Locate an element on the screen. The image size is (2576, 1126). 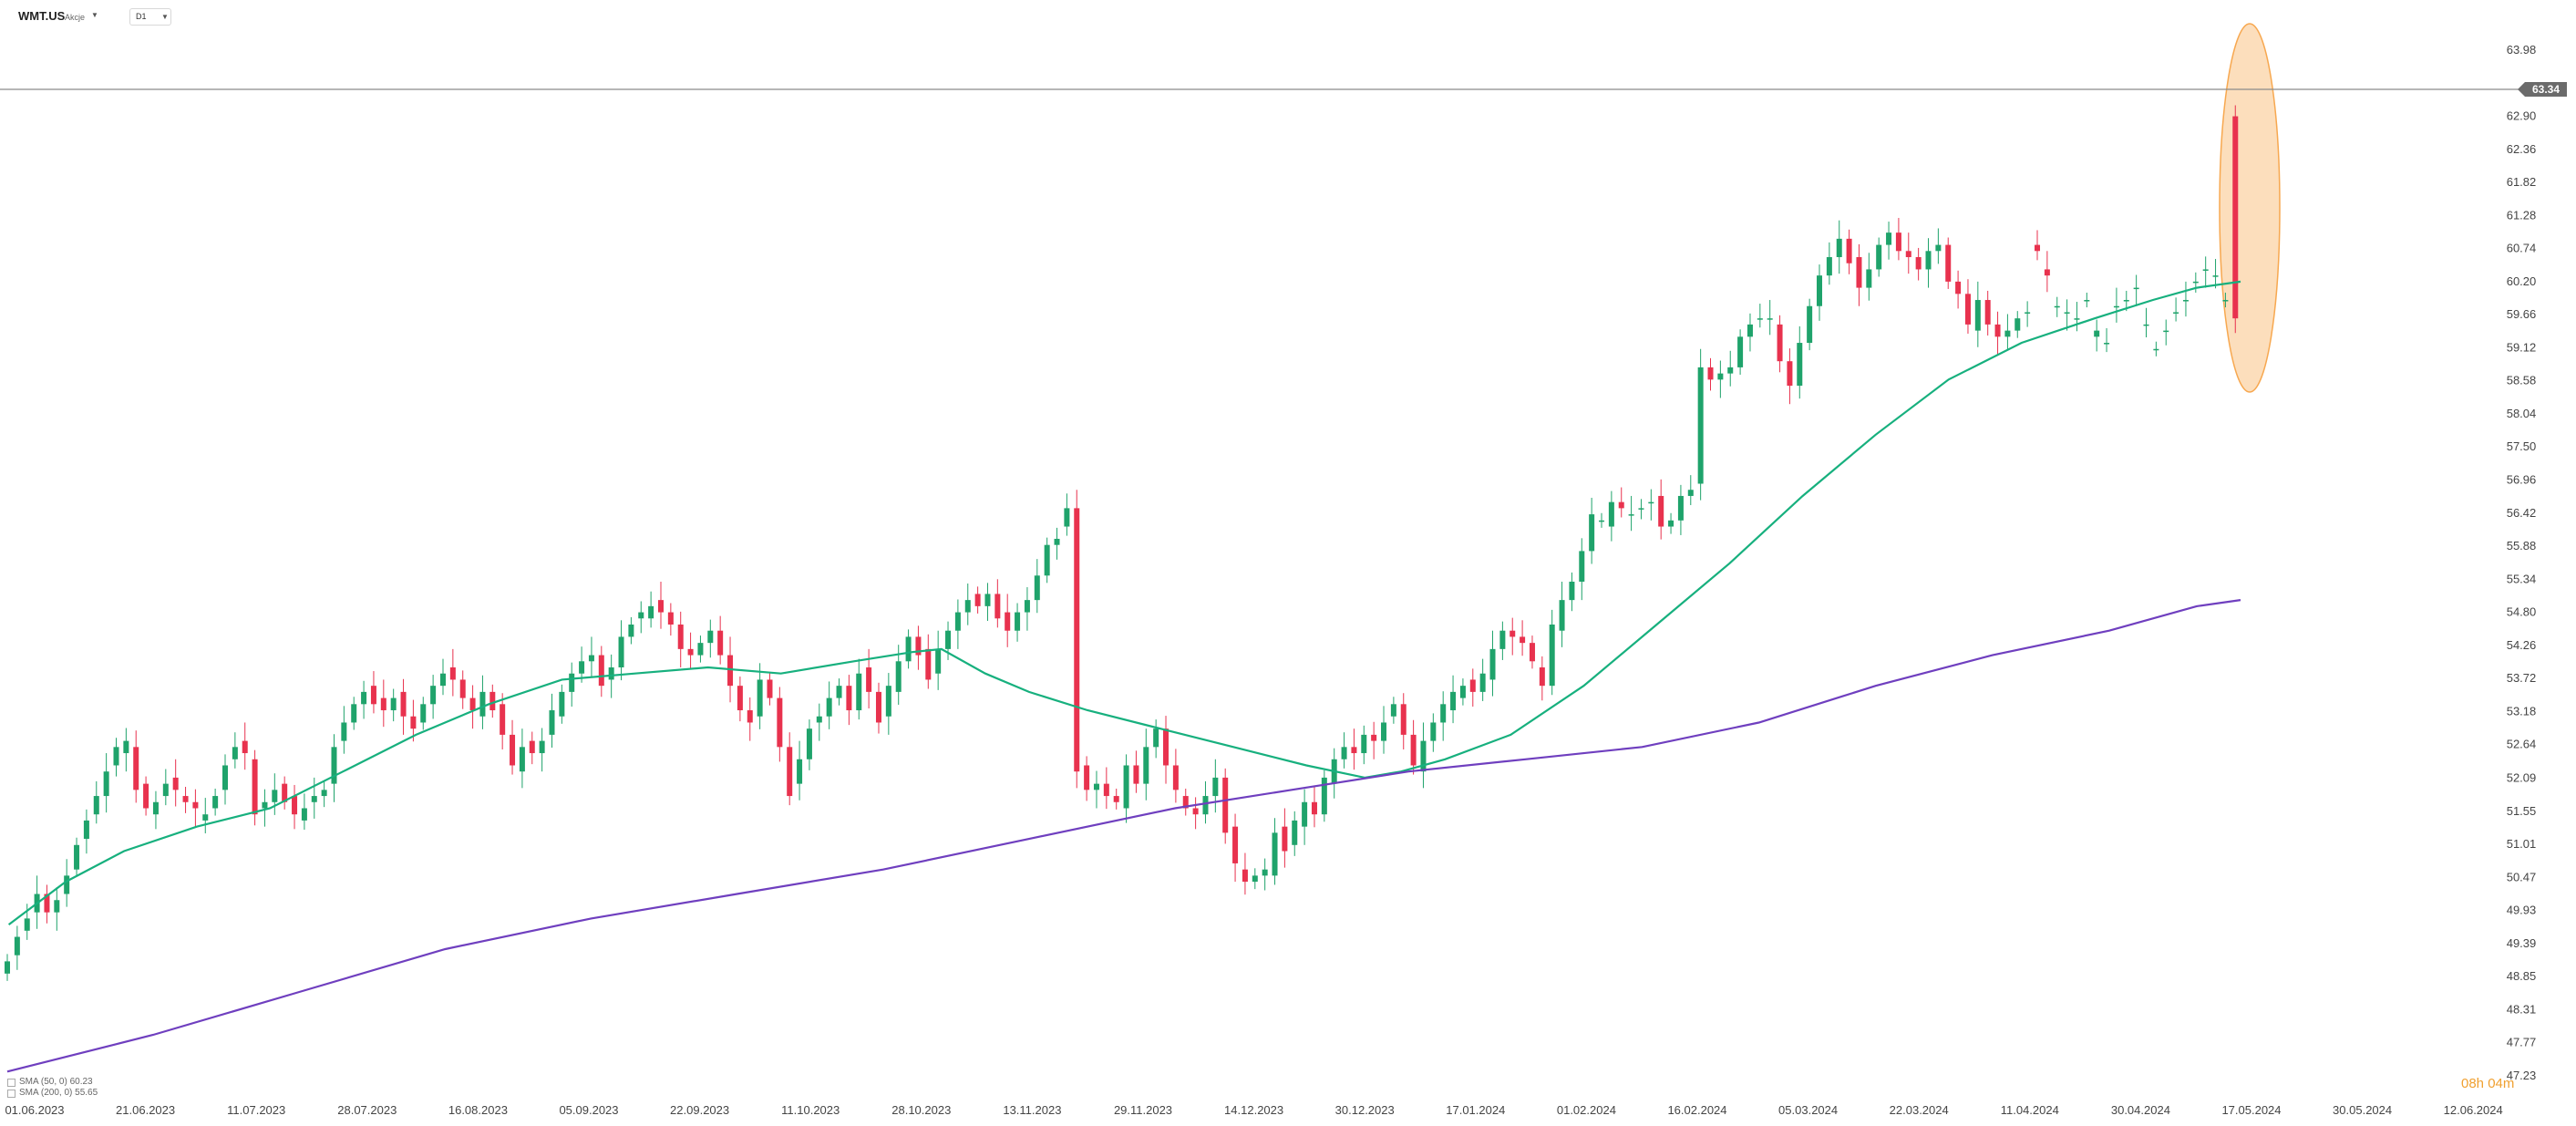
y-tick-label: 55.88 is located at coordinates (2522, 546).